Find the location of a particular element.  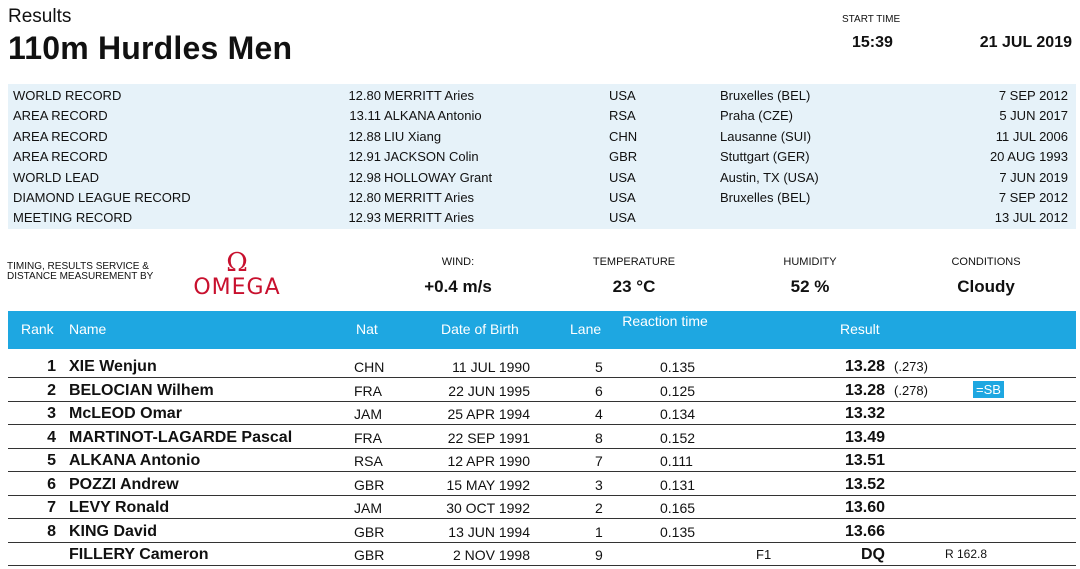

result-rank: 3 is located at coordinates (51, 413).